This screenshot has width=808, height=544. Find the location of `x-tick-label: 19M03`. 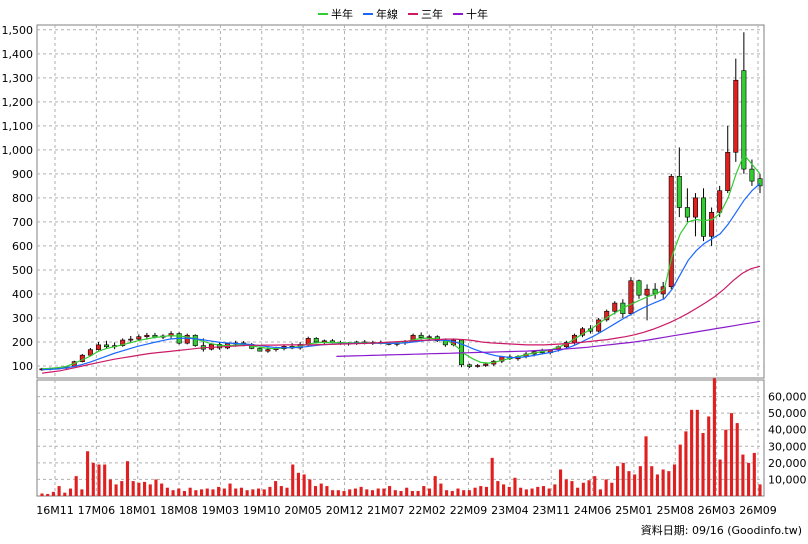

x-tick-label: 19M03 is located at coordinates (221, 510).